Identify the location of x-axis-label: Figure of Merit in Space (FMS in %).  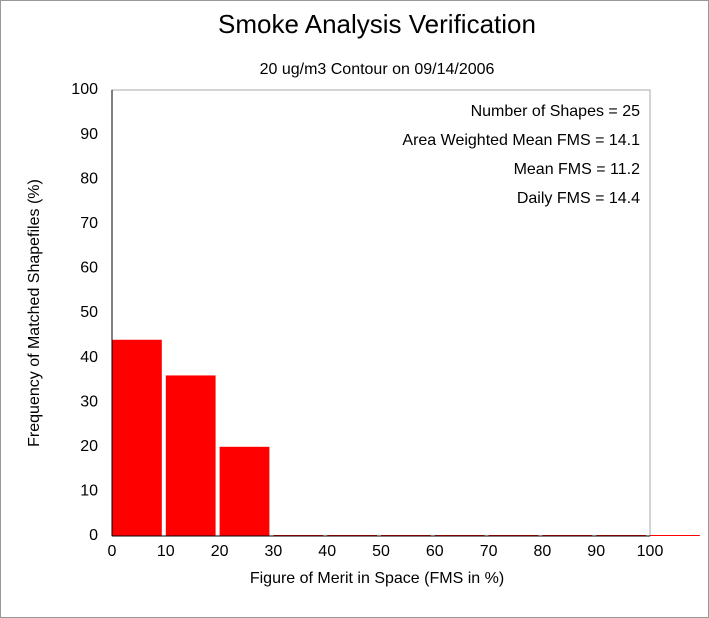
(377, 578).